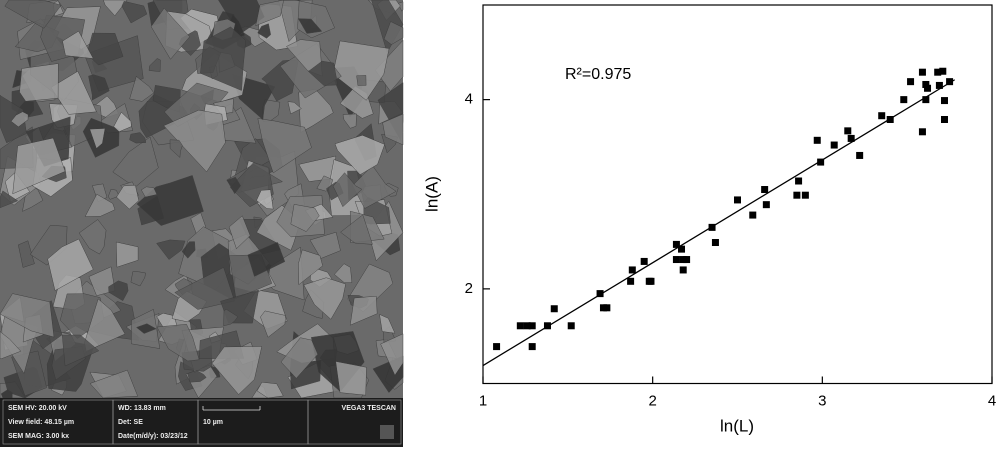 This screenshot has height=452, width=1001. What do you see at coordinates (652, 400) in the screenshot?
I see `x-tick-label: 2` at bounding box center [652, 400].